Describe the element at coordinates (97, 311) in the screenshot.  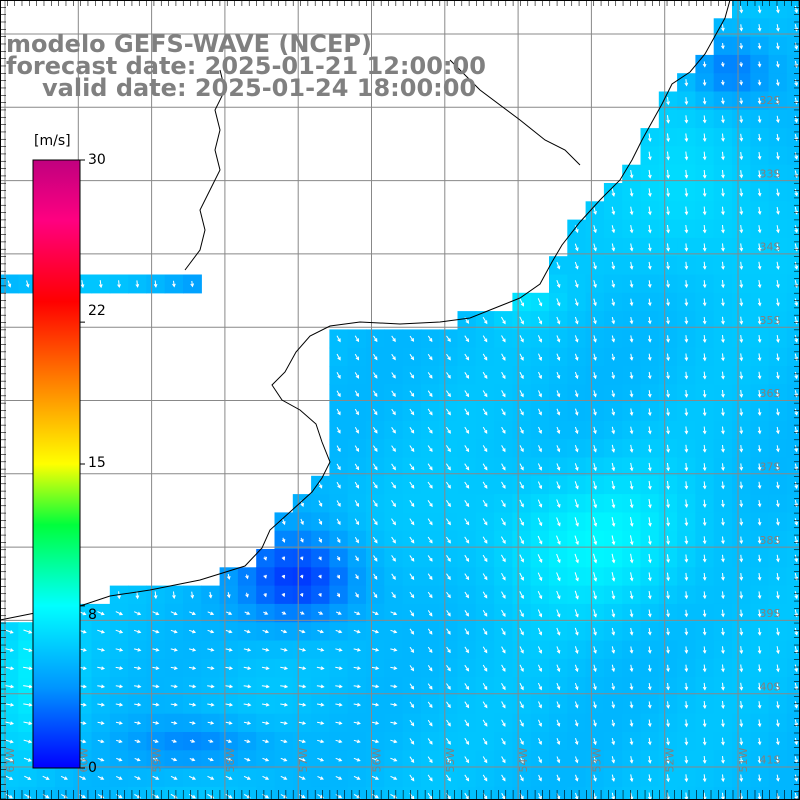
I see `colorbar-tick-22: 22` at that location.